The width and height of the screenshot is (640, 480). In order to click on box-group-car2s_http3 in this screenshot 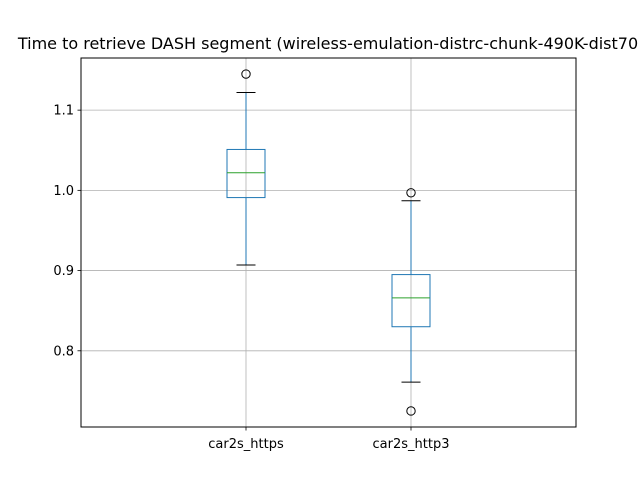, I will do `click(411, 302)`.